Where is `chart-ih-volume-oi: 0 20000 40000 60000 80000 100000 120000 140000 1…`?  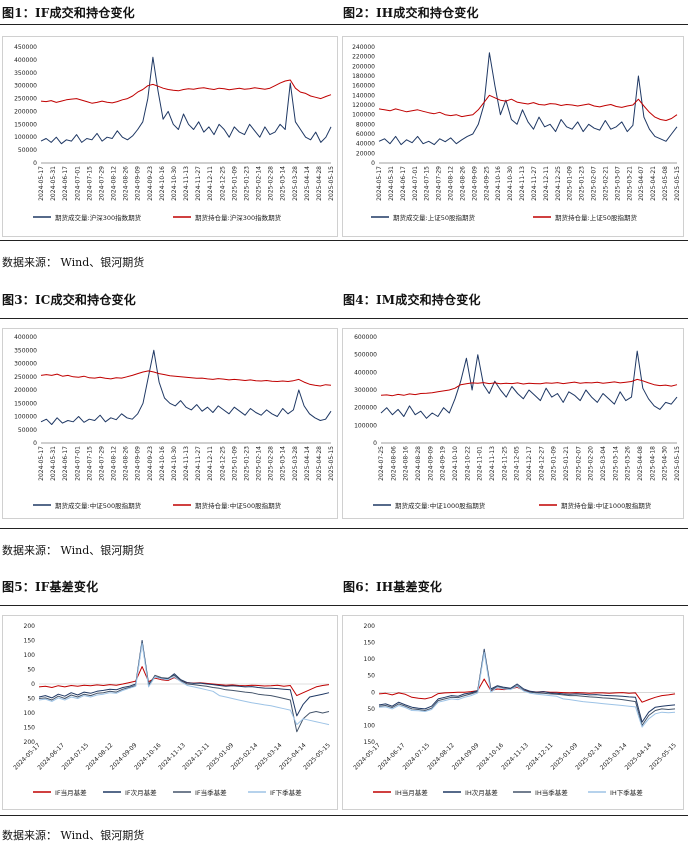
chart-ih-volume-oi: 0 20000 40000 60000 80000 100000 120000 140000 1… is located at coordinates (516, 133).